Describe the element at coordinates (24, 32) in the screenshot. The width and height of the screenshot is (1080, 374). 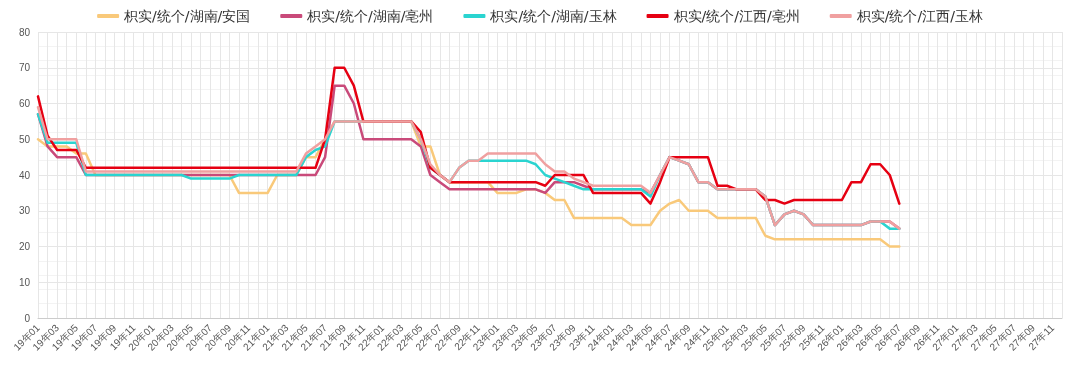
I see `y-tick-label: 80` at that location.